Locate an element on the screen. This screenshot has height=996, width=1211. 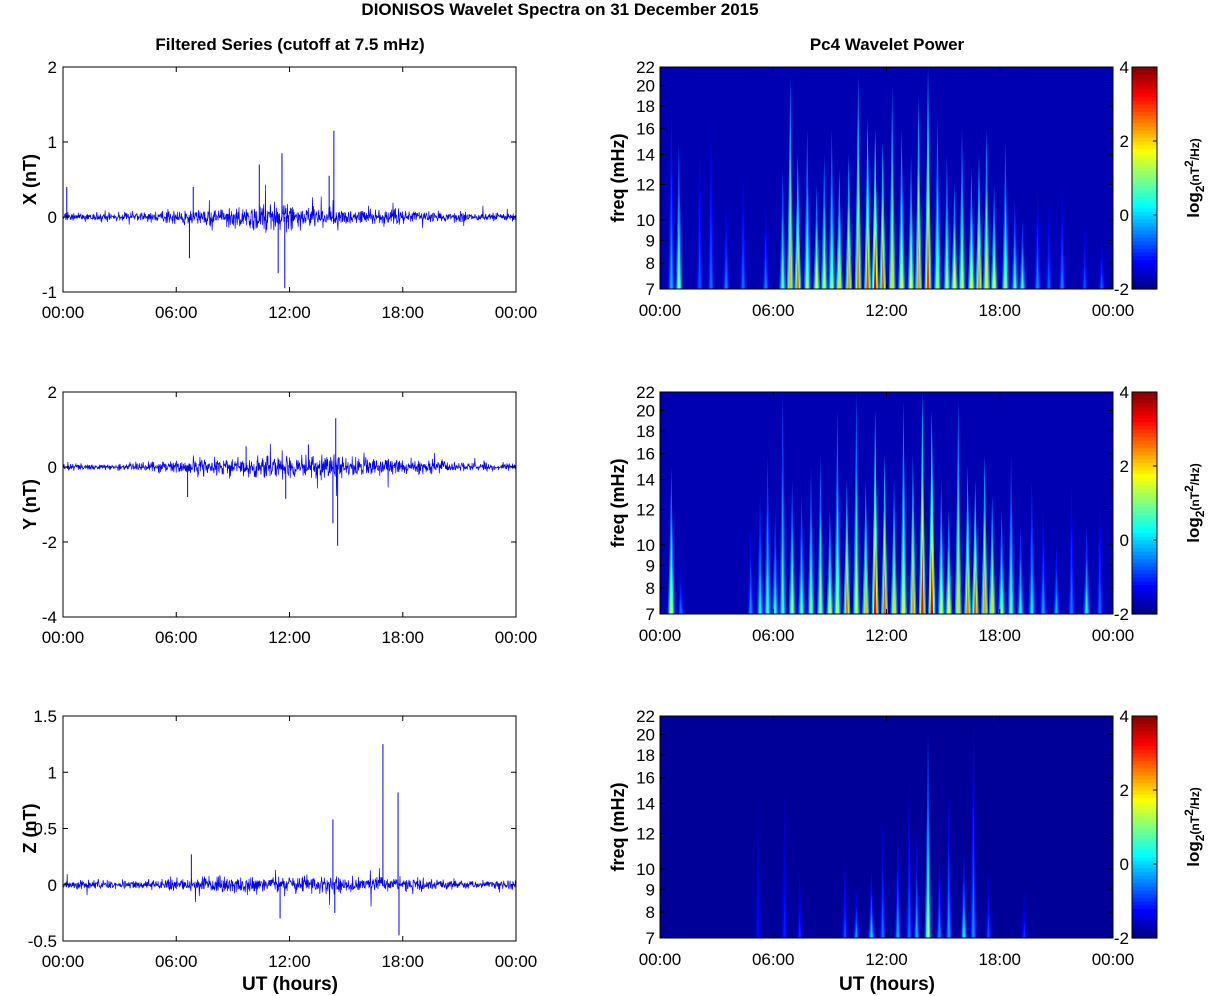
y-tick-label: 18 is located at coordinates (645, 431).